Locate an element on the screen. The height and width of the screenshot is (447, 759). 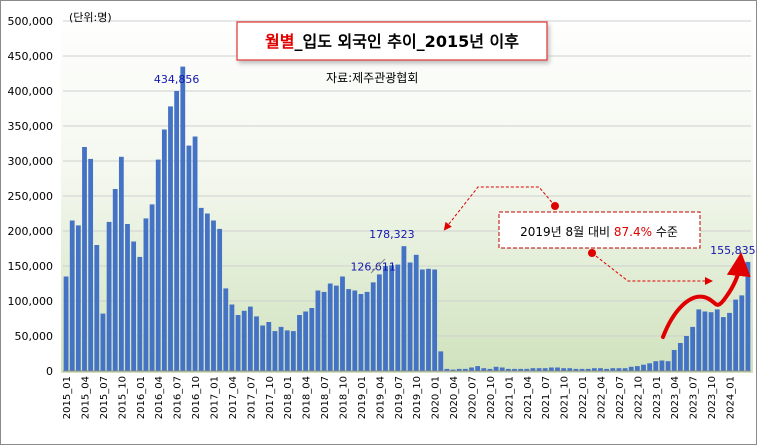
x-tick-label: 2018_01 is located at coordinates (288, 397).